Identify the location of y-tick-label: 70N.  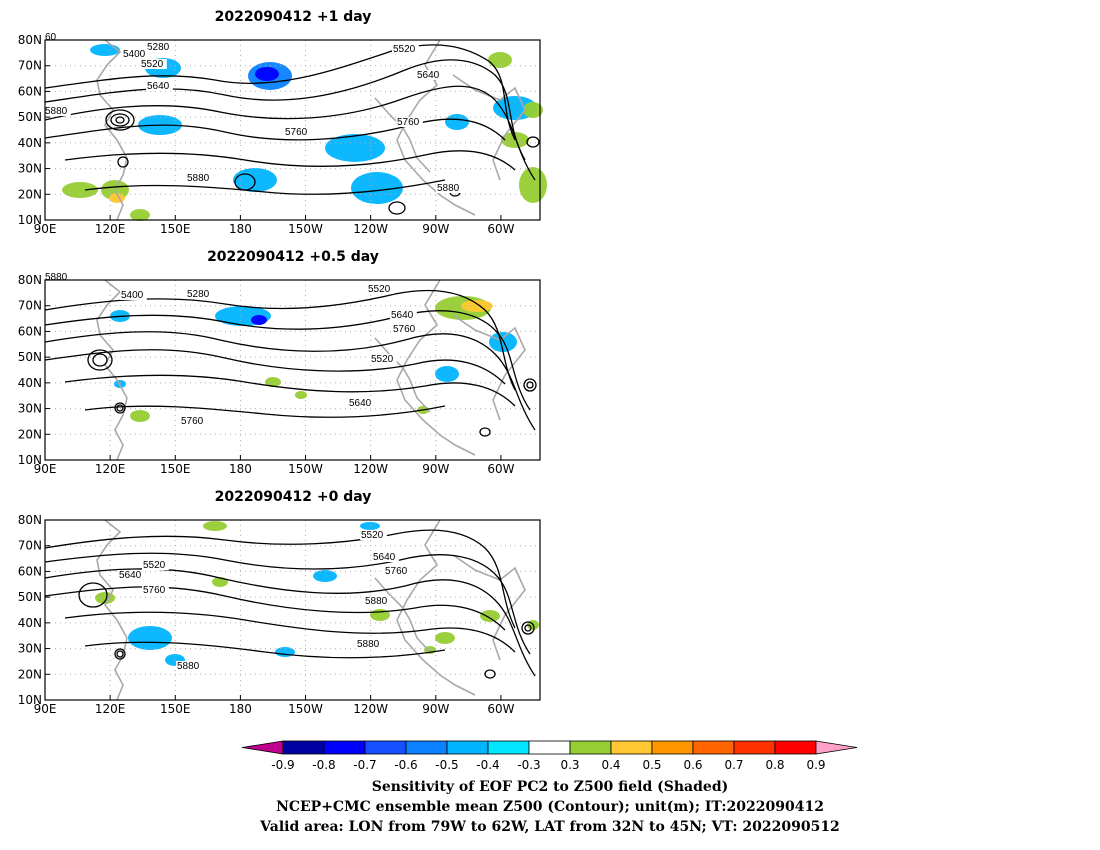
(30, 66).